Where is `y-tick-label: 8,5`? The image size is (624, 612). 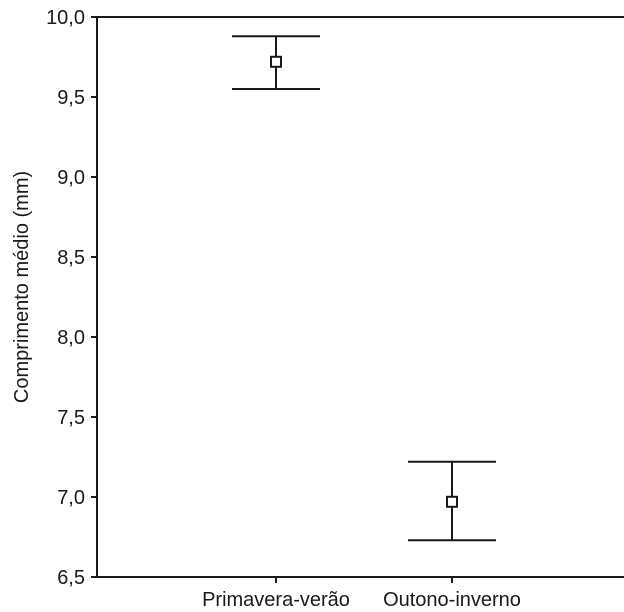
y-tick-label: 8,5 is located at coordinates (71, 258).